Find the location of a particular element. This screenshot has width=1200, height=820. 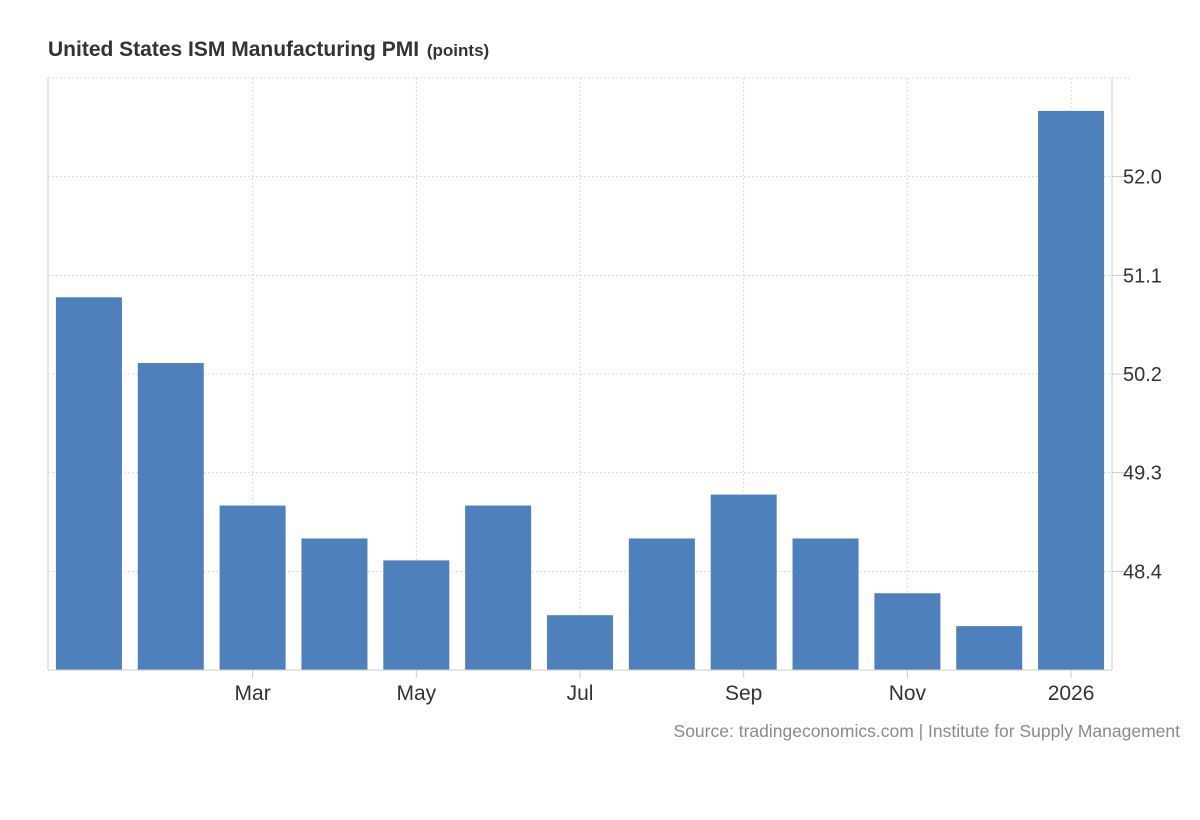

x-tick-label: 2026 is located at coordinates (1071, 693).